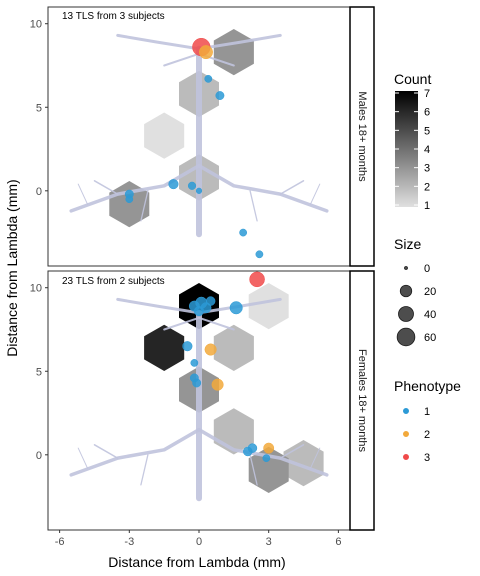  What do you see at coordinates (113, 16) in the screenshot?
I see `panel-males-annotation: 13 TLS from 3 subjects` at bounding box center [113, 16].